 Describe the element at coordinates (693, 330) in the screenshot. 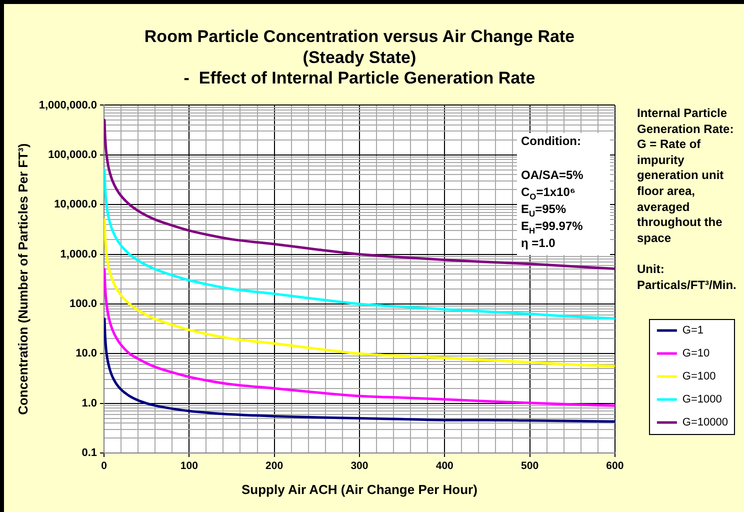

I see `legend-label: G=1` at that location.